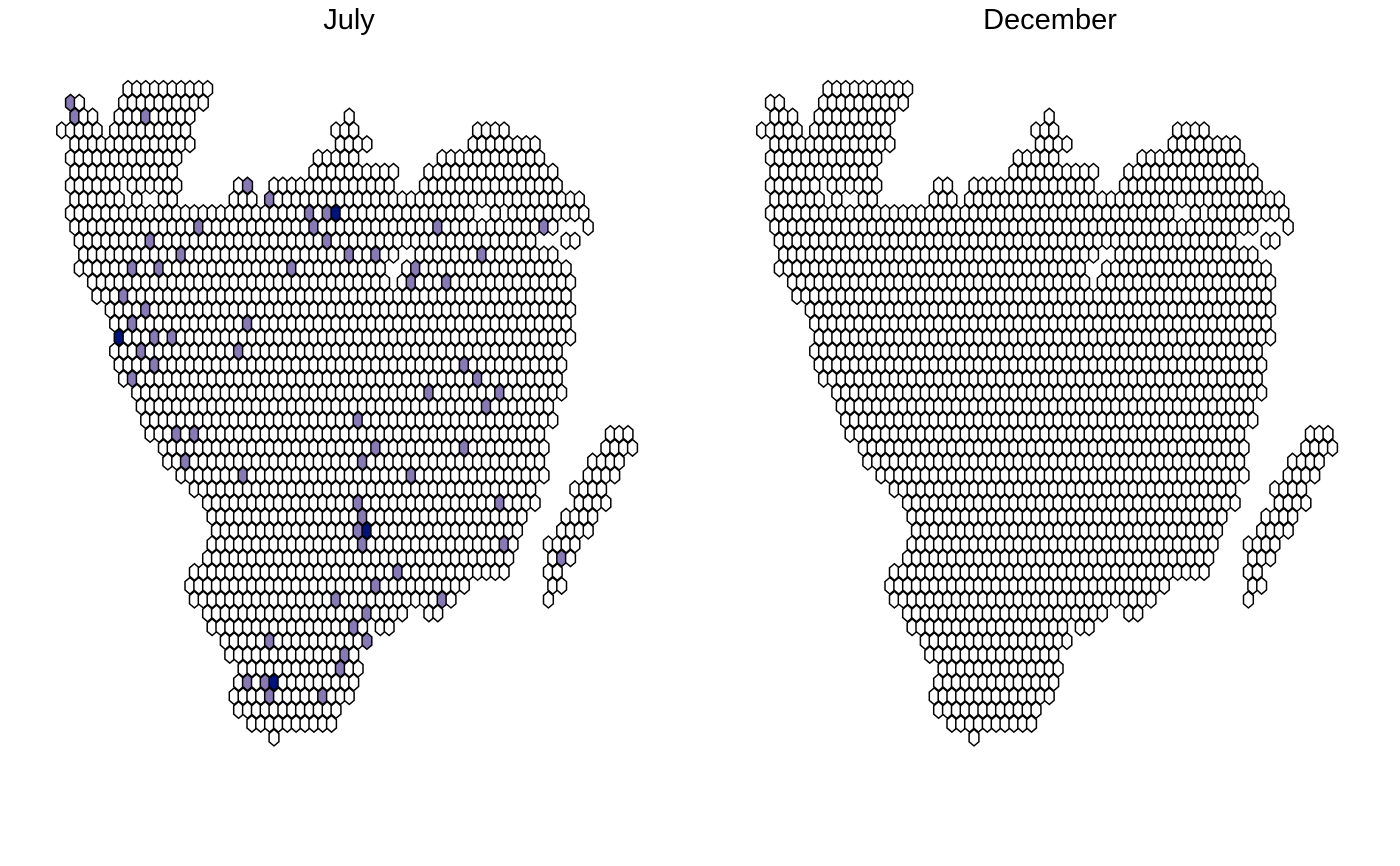 This screenshot has height=866, width=1400. What do you see at coordinates (1050, 20) in the screenshot?
I see `december-title: December` at bounding box center [1050, 20].